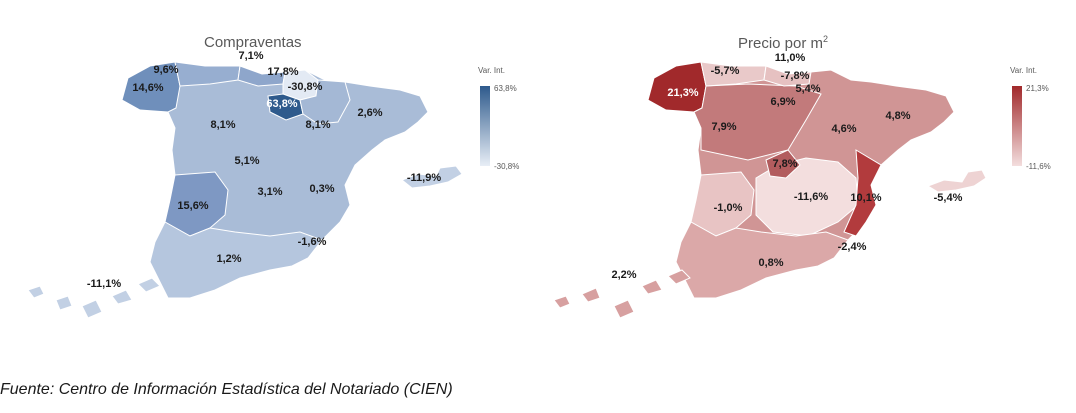 Image resolution: width=1076 pixels, height=413 pixels. I want to click on legend-min: -11,6%, so click(1038, 166).